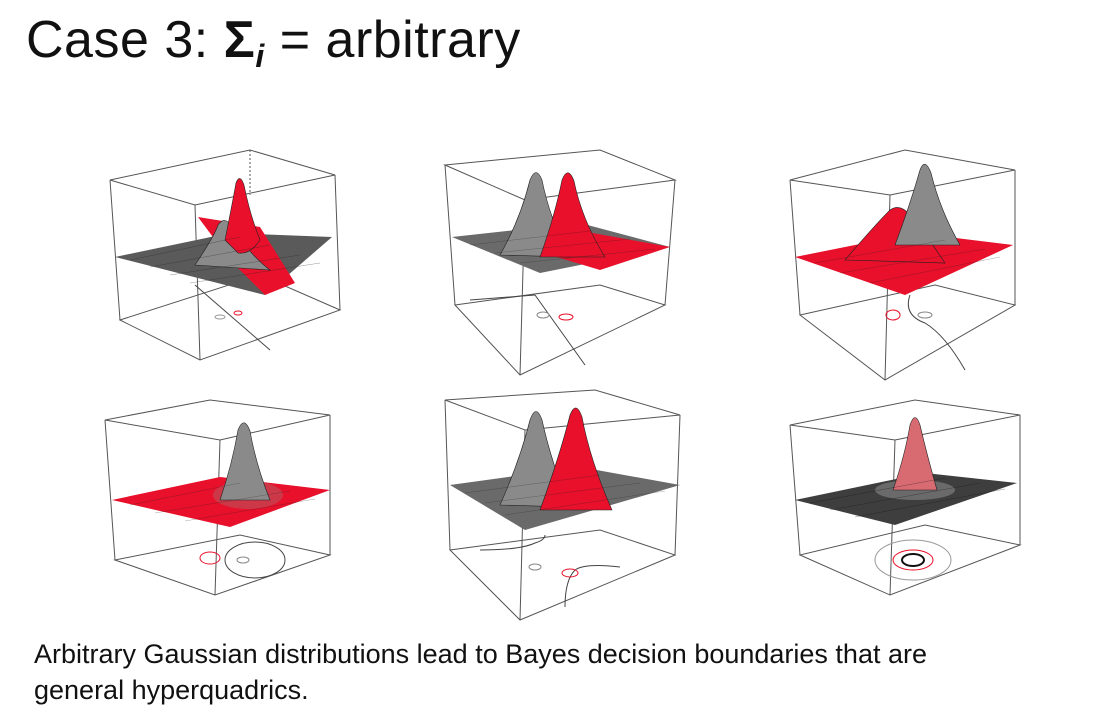 The height and width of the screenshot is (721, 1103). I want to click on slide-title: Case 3: Σi = arbitrary, so click(273, 42).